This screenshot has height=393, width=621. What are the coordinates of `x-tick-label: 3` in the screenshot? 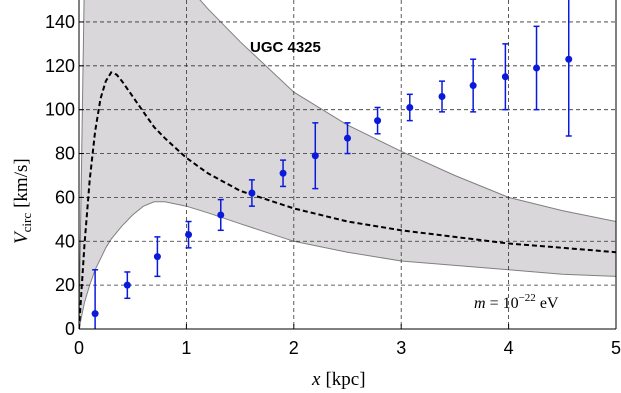 It's located at (401, 348).